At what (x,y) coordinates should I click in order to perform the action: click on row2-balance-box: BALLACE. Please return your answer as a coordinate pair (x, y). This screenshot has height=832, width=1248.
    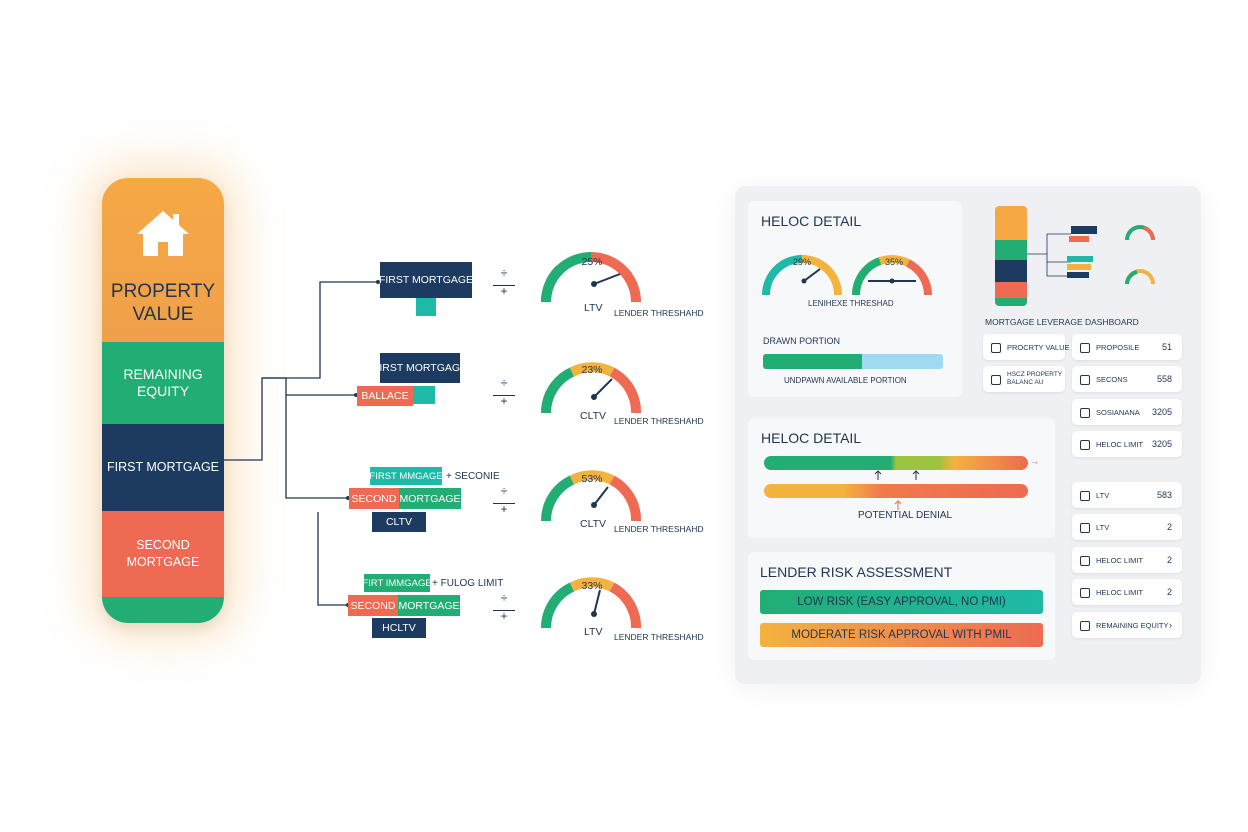
    Looking at the image, I should click on (385, 396).